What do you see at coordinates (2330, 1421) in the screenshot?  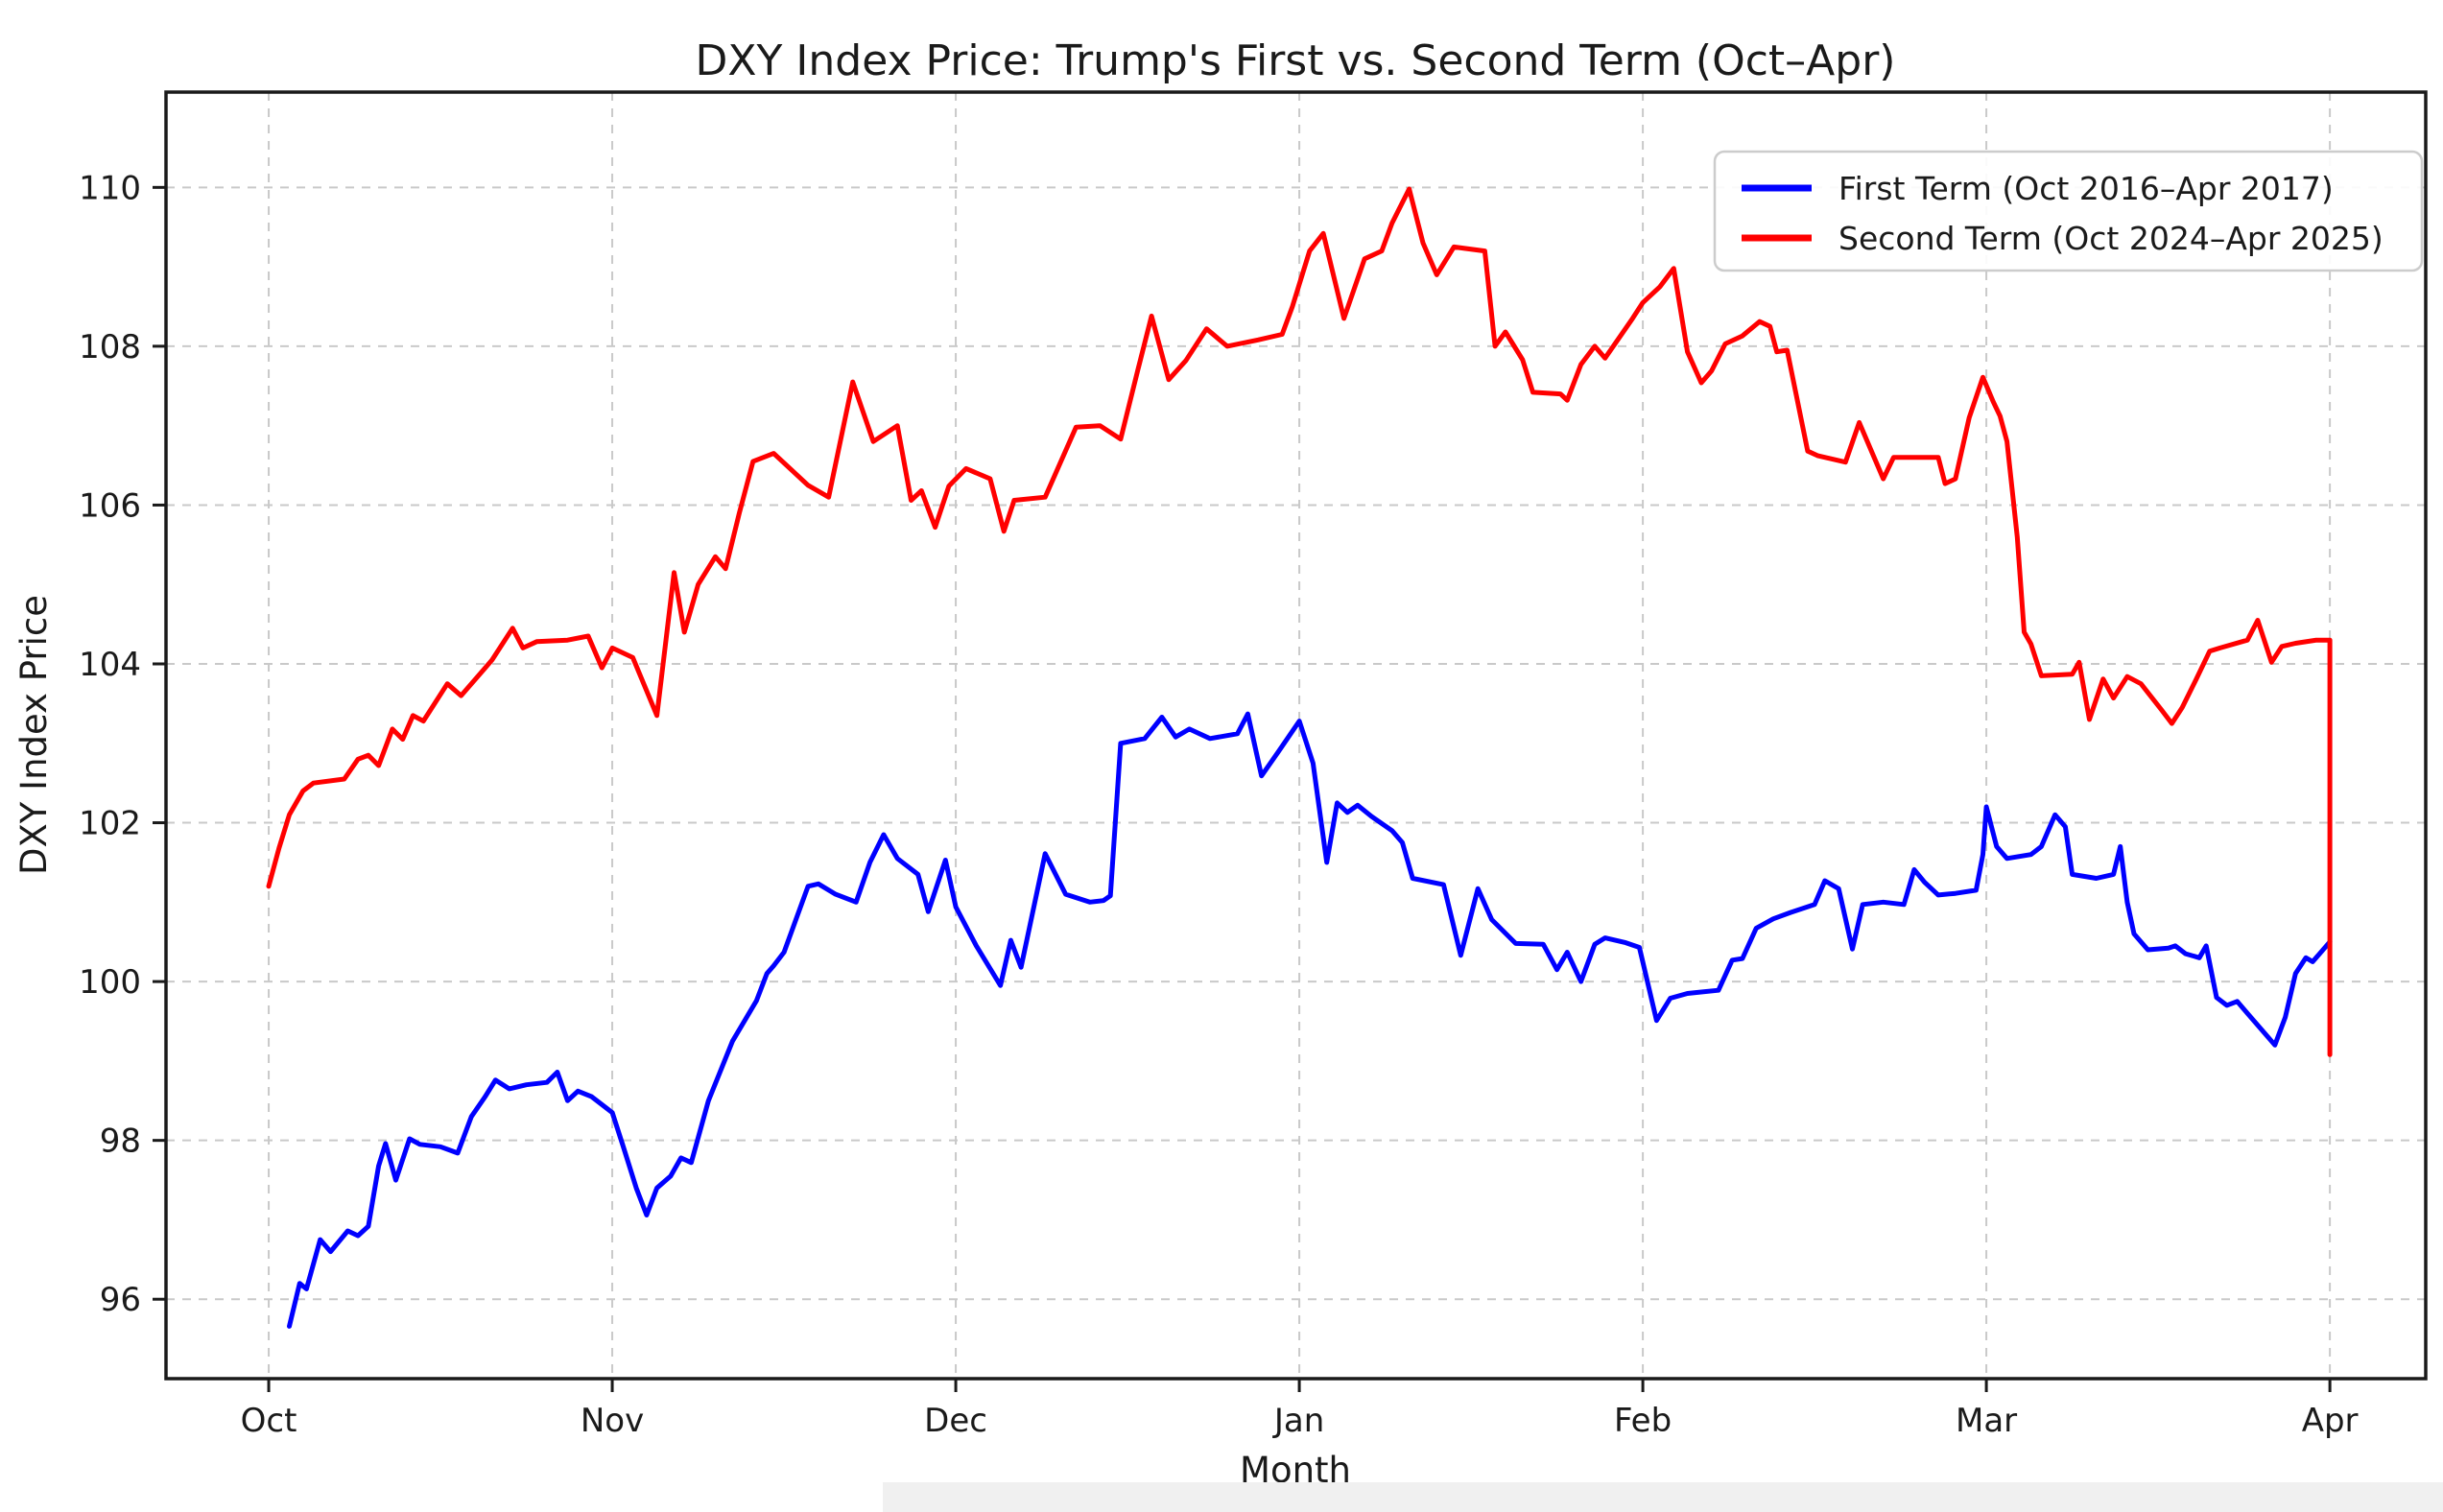 I see `x-tick-label-Apr: Apr` at bounding box center [2330, 1421].